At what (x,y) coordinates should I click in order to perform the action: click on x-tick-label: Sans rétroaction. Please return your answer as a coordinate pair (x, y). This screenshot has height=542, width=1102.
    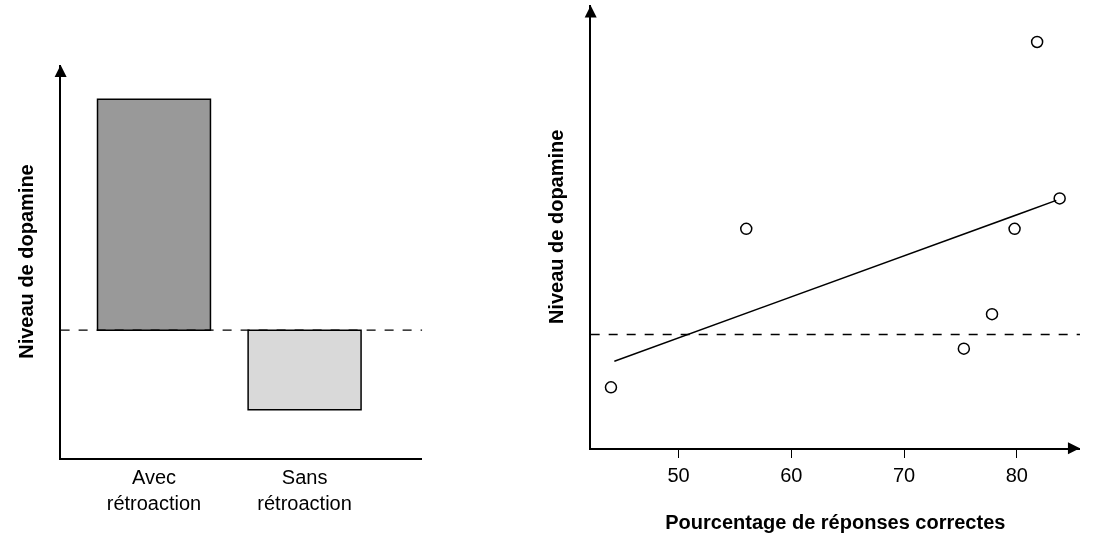
    Looking at the image, I should click on (304, 489).